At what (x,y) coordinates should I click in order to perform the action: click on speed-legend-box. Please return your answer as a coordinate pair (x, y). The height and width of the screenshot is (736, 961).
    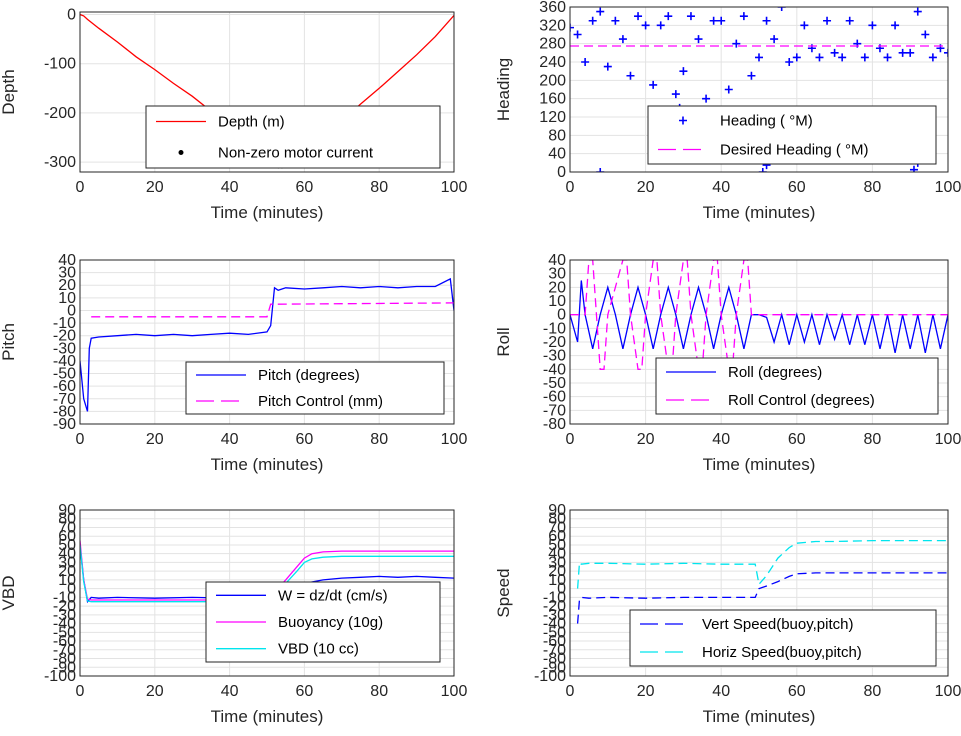
    Looking at the image, I should click on (783, 638).